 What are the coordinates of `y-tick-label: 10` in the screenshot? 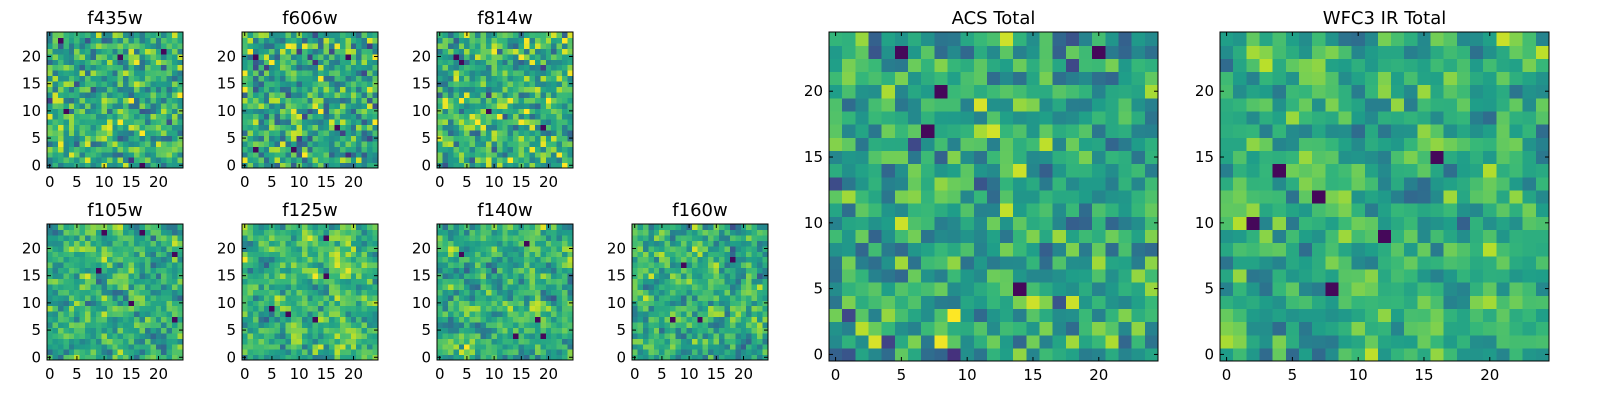 It's located at (616, 303).